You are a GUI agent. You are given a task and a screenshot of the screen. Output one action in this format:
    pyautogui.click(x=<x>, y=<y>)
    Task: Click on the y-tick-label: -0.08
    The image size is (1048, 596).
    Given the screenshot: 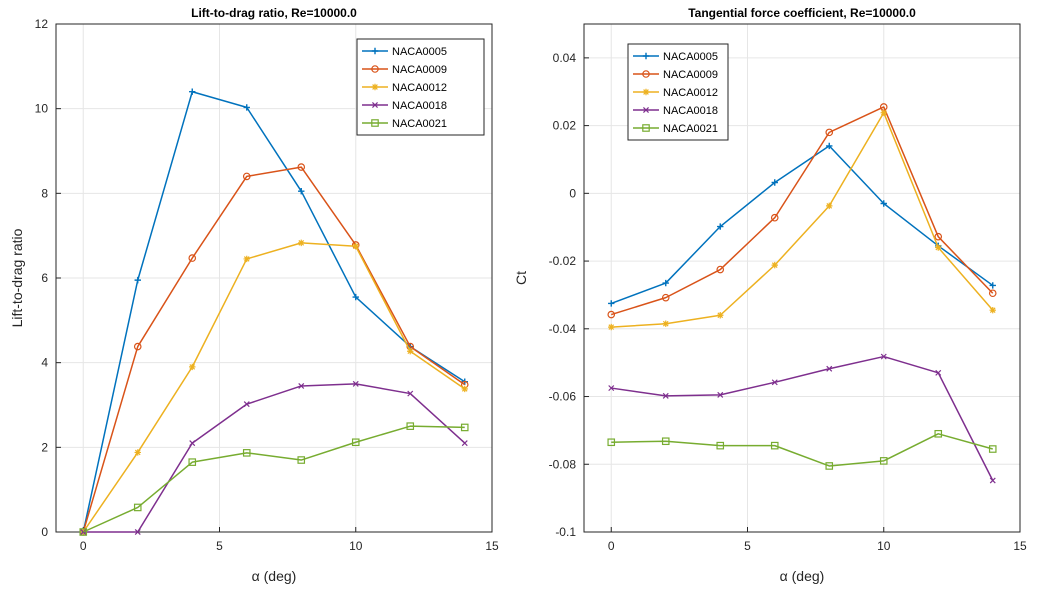 What is the action you would take?
    pyautogui.click(x=563, y=464)
    